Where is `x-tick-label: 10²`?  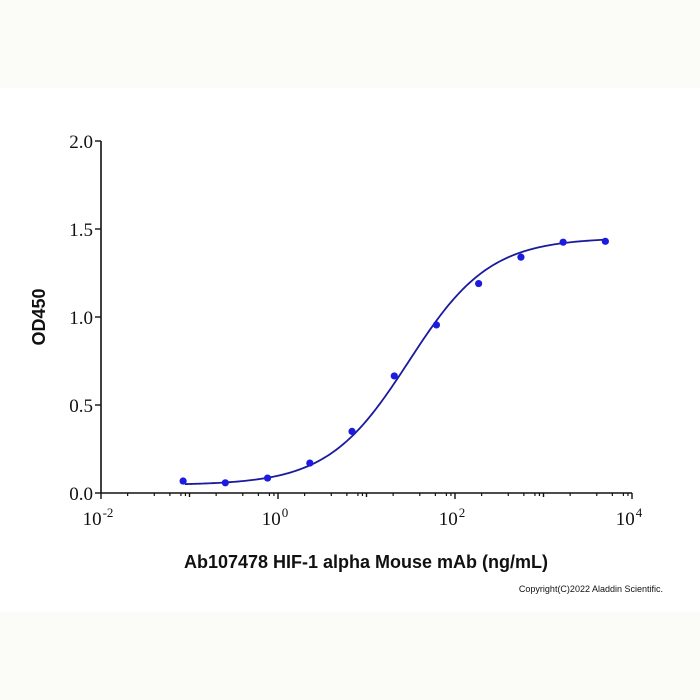 x-tick-label: 10² is located at coordinates (452, 517).